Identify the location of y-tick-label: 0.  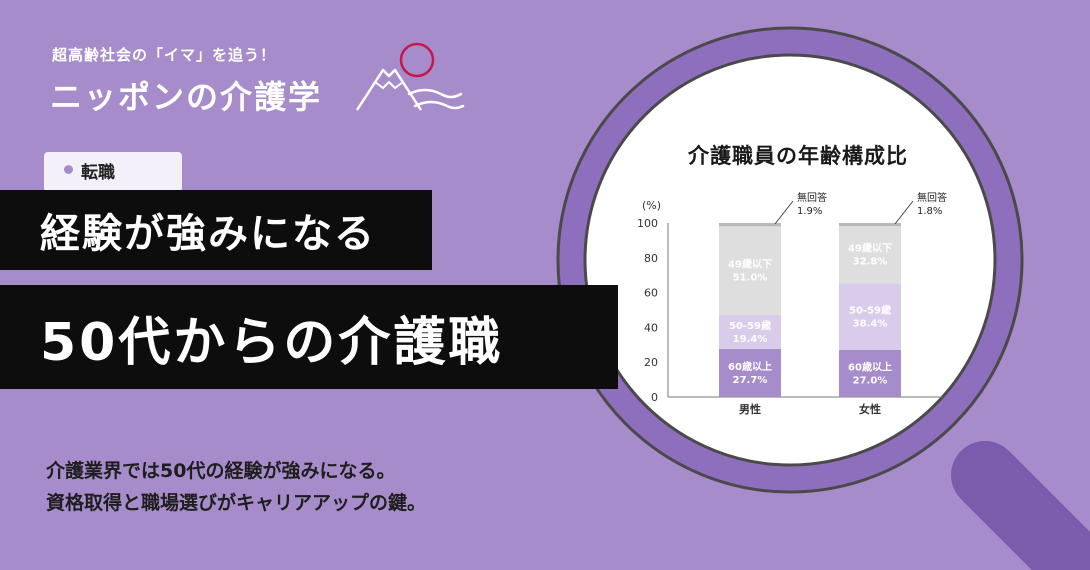
(654, 397).